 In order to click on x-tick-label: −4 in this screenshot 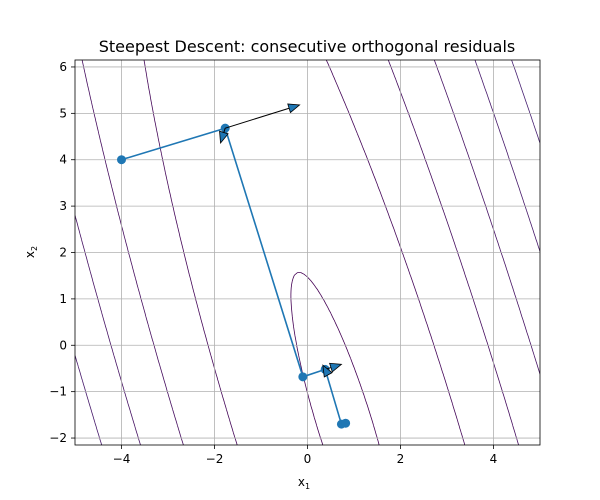, I will do `click(122, 459)`.